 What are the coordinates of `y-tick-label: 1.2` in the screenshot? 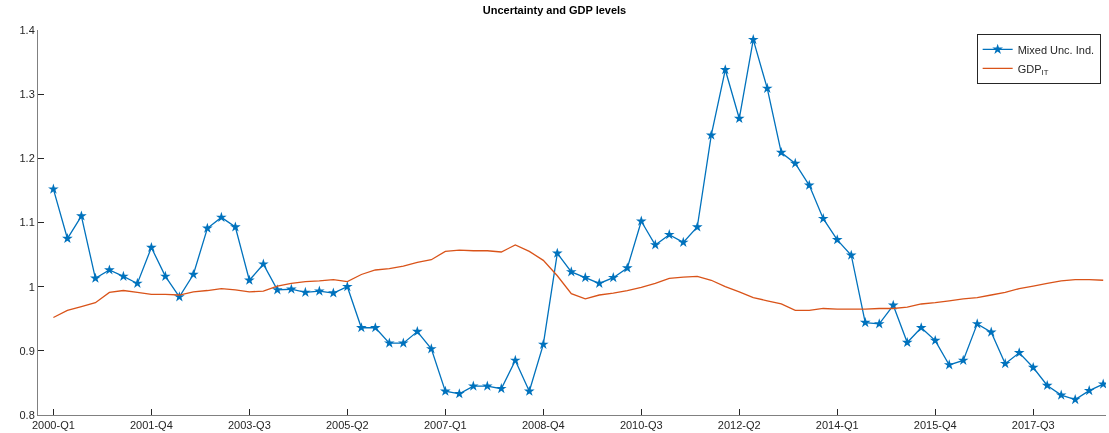 It's located at (27, 158).